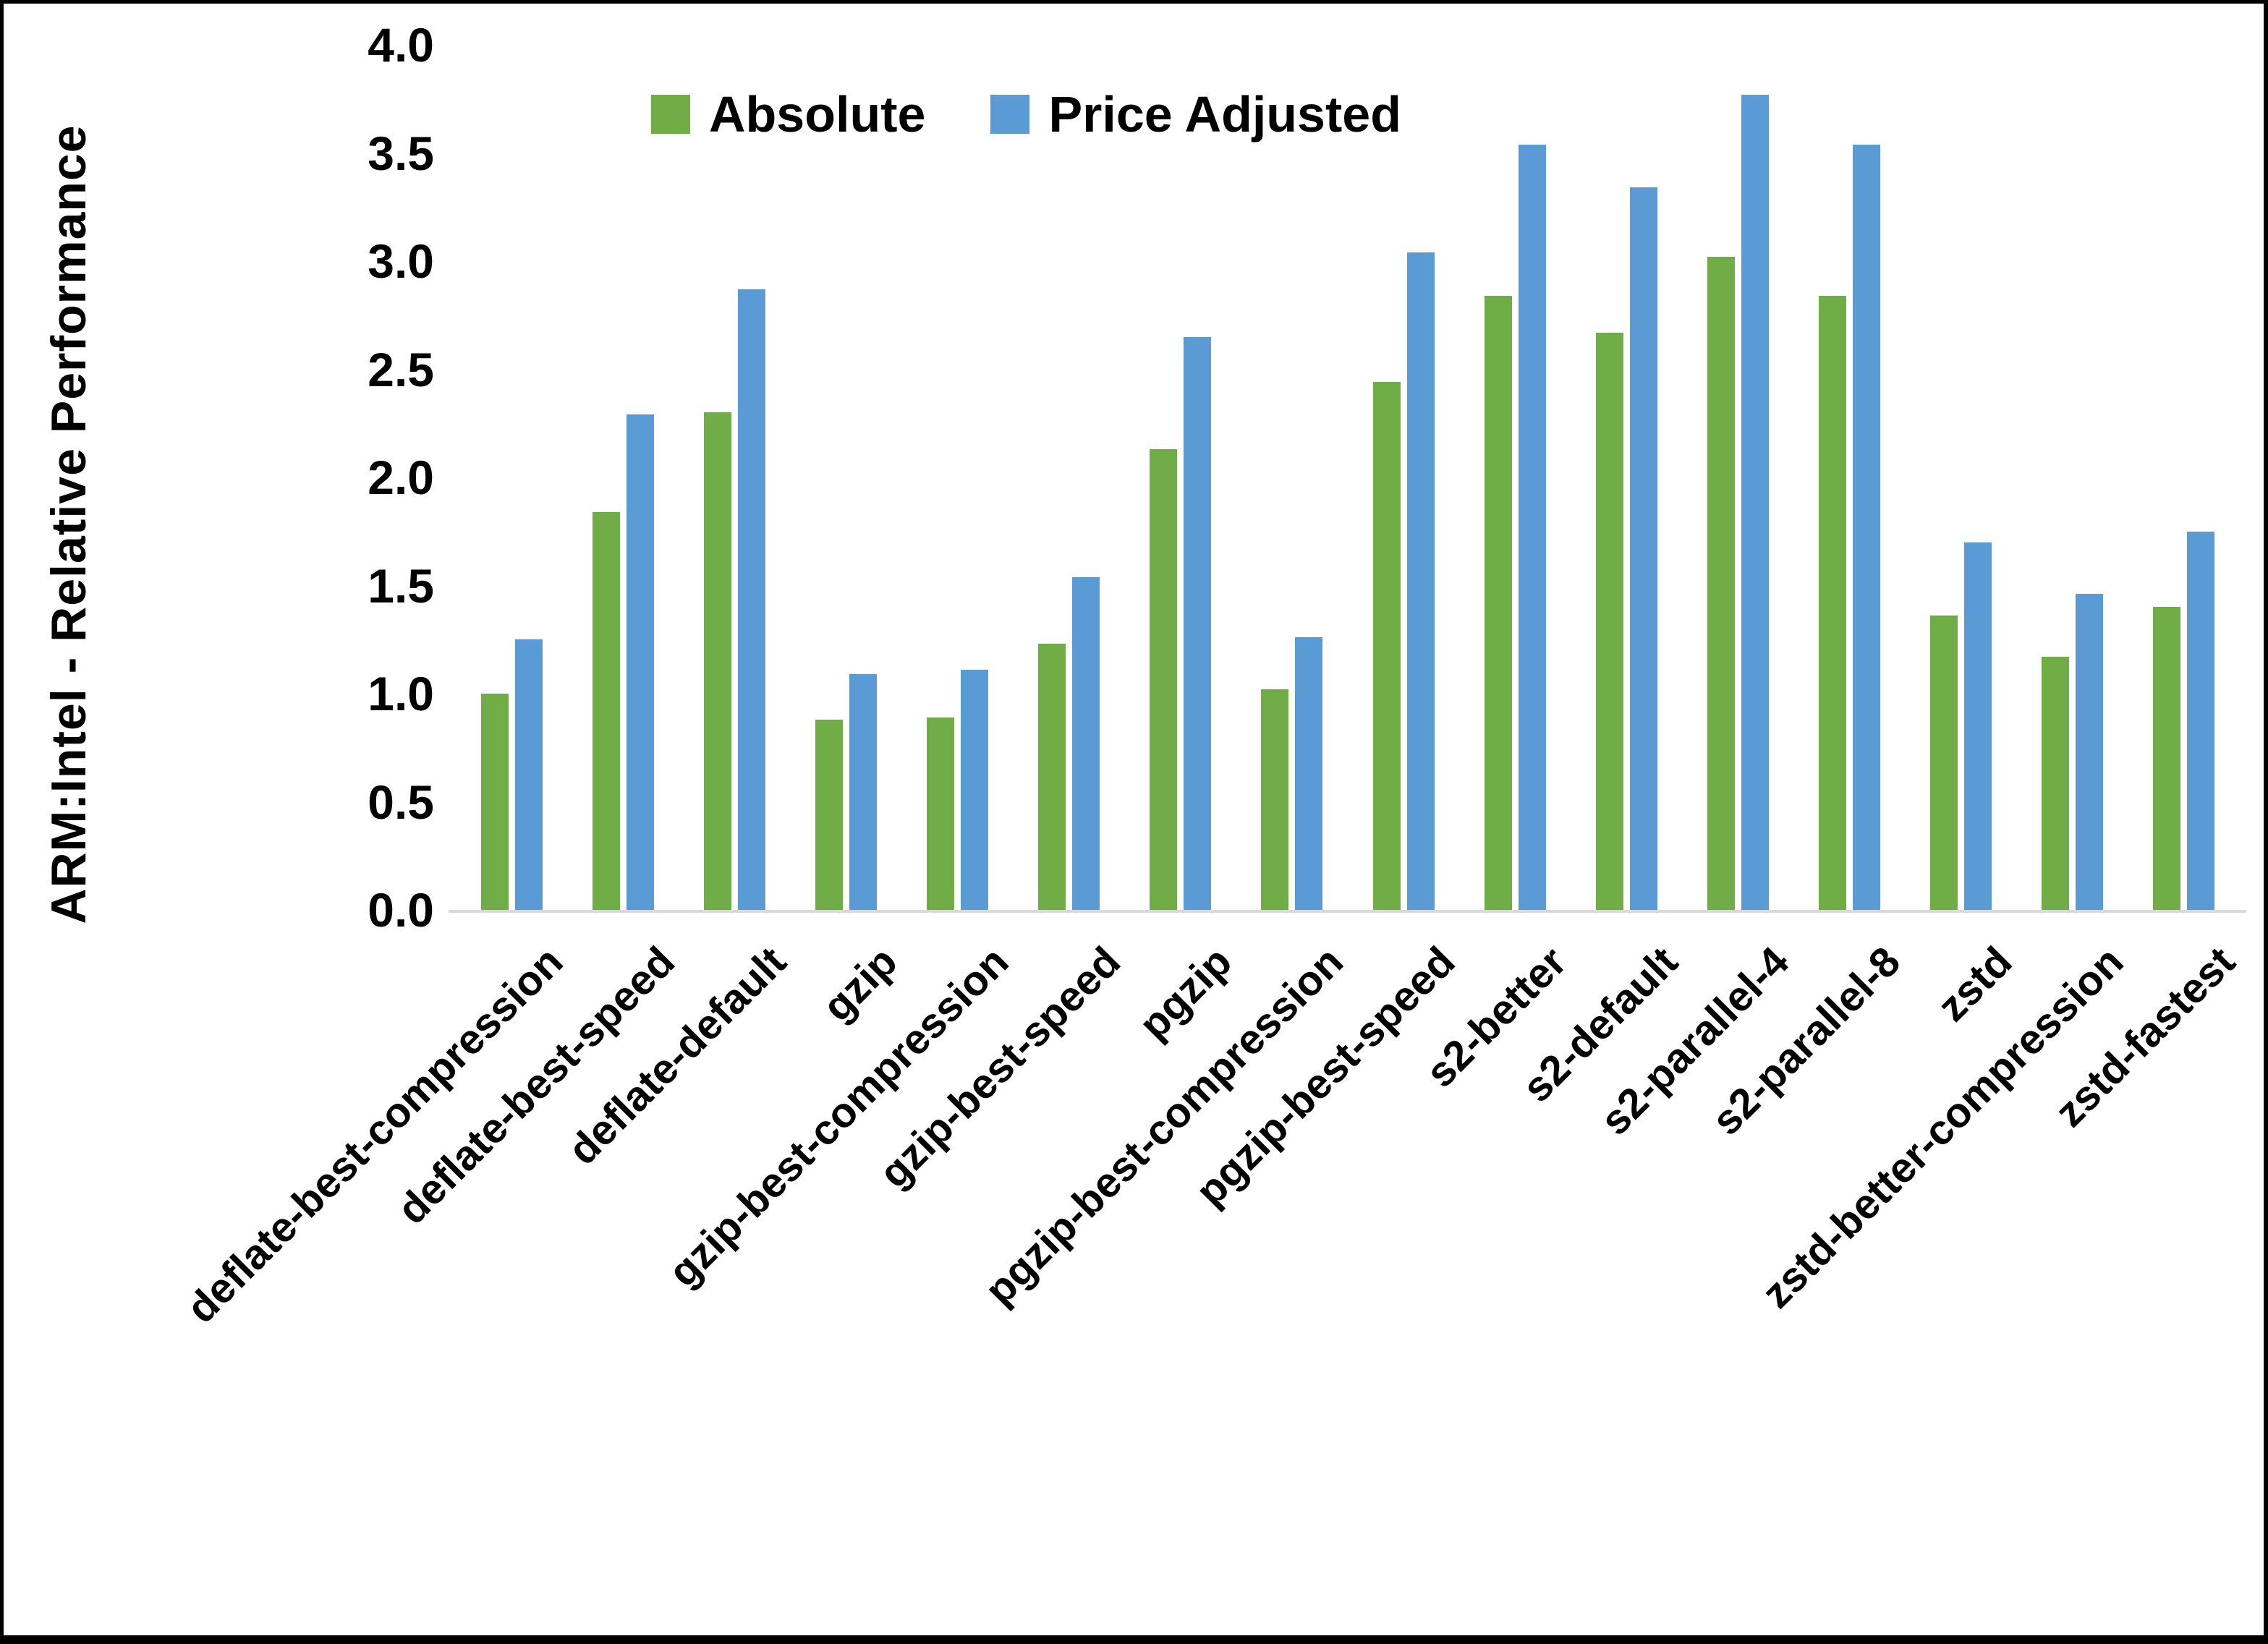 The height and width of the screenshot is (1644, 2268). I want to click on y-tick-label-2.0: 2.0, so click(401, 477).